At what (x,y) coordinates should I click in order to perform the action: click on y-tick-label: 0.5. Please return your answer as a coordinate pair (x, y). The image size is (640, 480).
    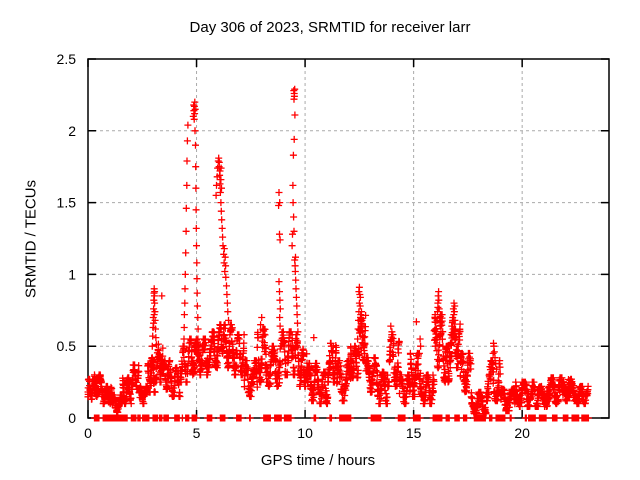
    Looking at the image, I should click on (67, 346).